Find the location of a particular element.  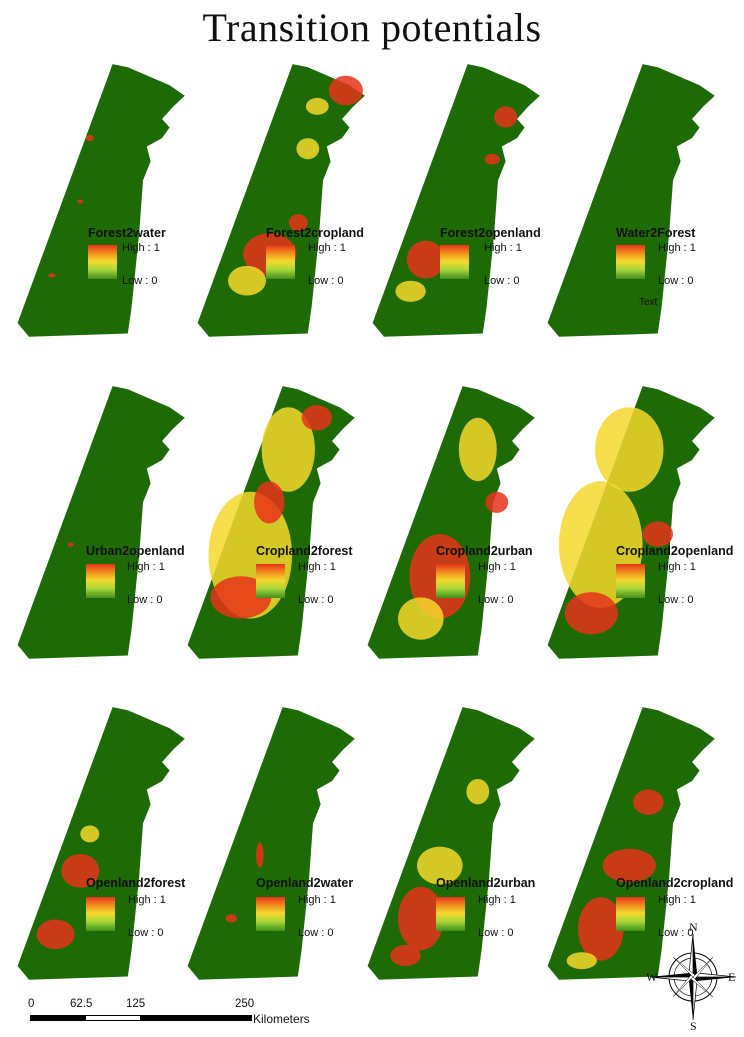

legend-title: Cropland2openland is located at coordinates (675, 551).